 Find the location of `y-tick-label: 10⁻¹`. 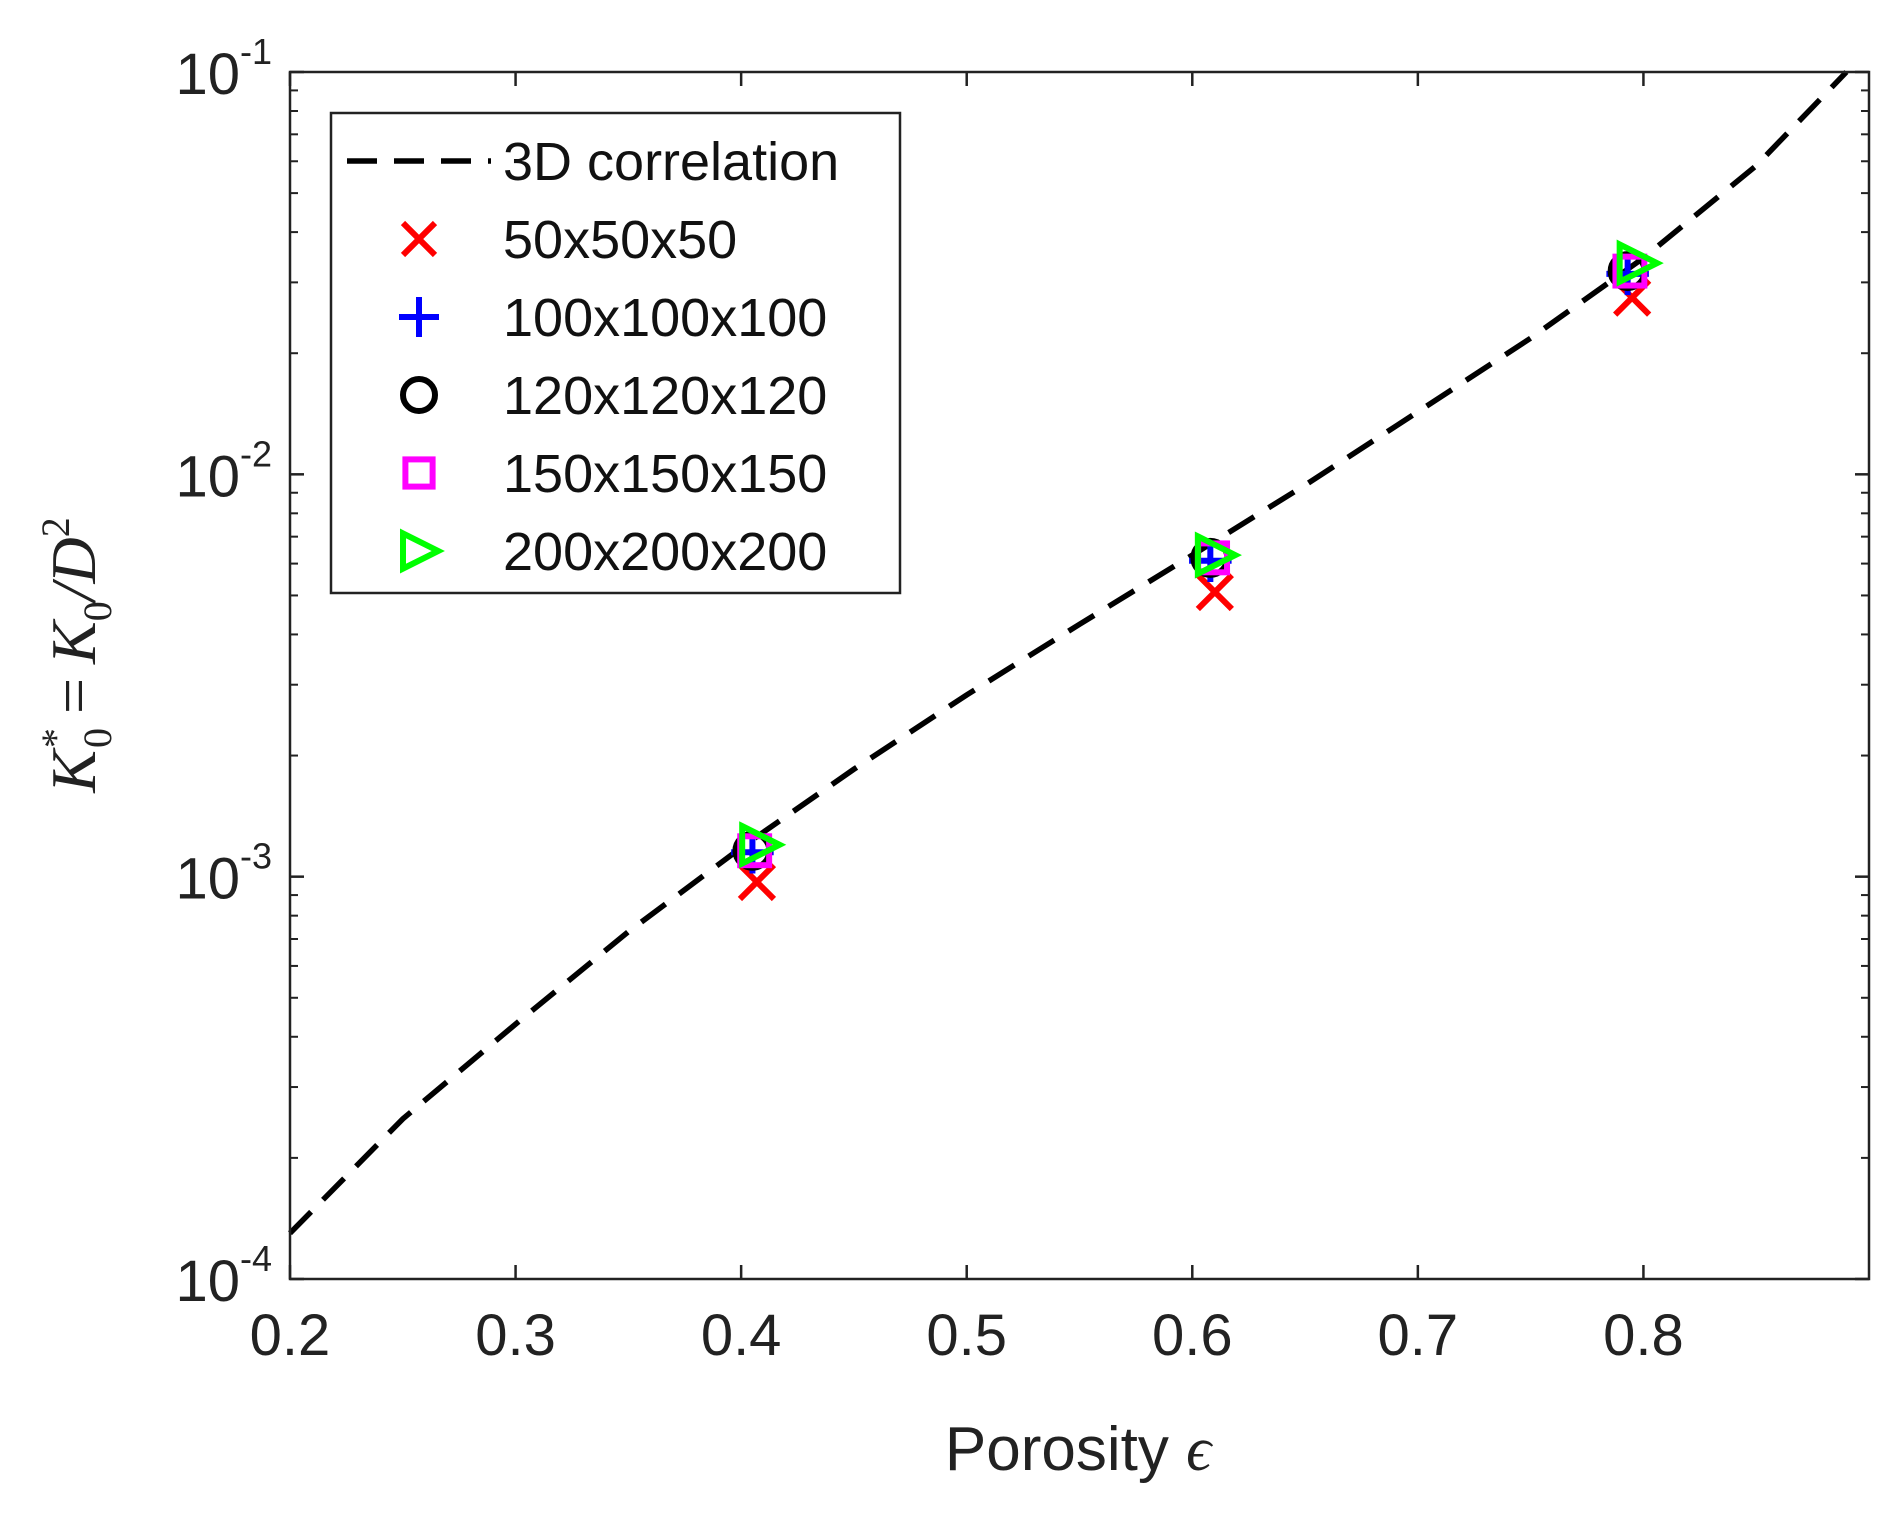

y-tick-label: 10⁻¹ is located at coordinates (223, 69).